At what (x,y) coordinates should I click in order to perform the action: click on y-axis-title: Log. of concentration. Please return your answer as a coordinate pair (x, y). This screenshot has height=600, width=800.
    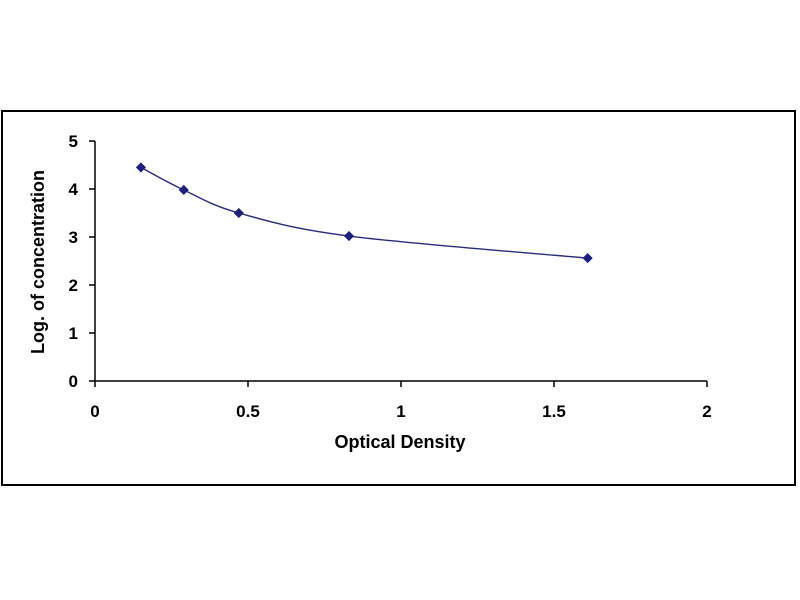
    Looking at the image, I should click on (38, 262).